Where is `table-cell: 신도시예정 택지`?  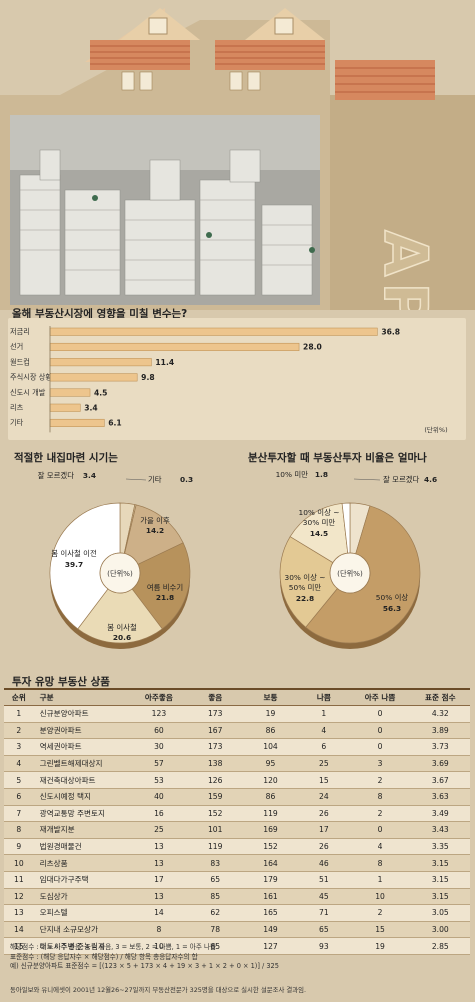 table-cell: 신도시예정 택지 is located at coordinates (82, 797).